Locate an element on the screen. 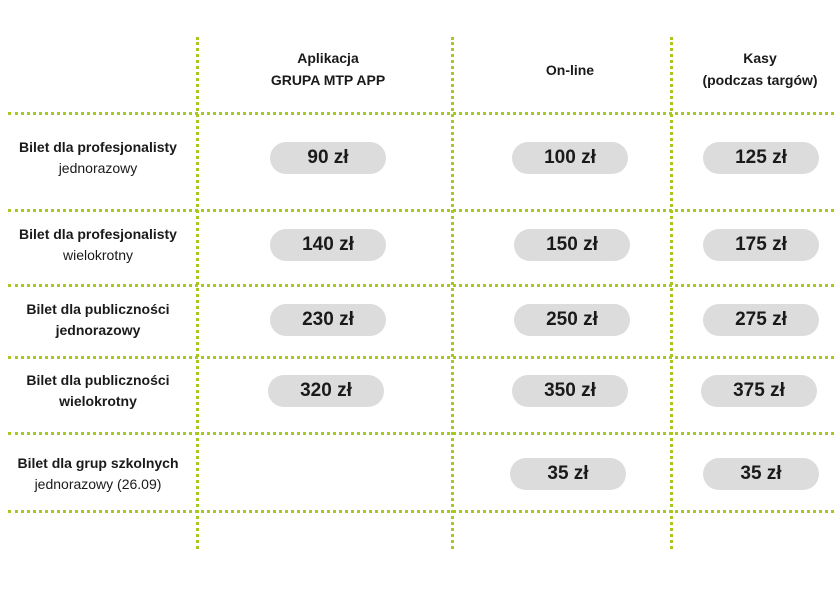 This screenshot has height=597, width=840. price-badge: 125 zł is located at coordinates (761, 158).